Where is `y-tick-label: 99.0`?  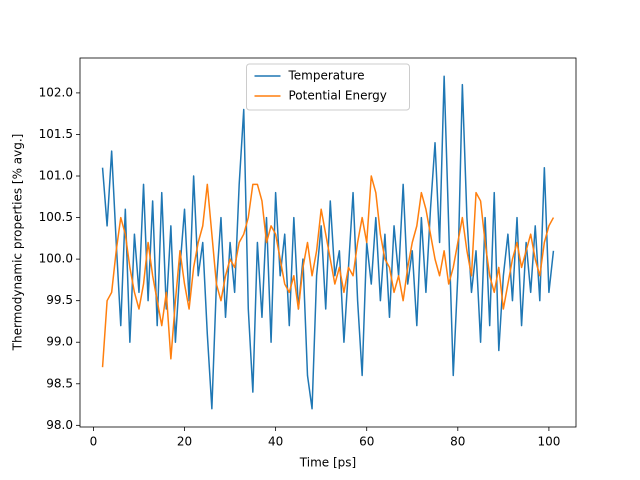 y-tick-label: 99.0 is located at coordinates (59, 342).